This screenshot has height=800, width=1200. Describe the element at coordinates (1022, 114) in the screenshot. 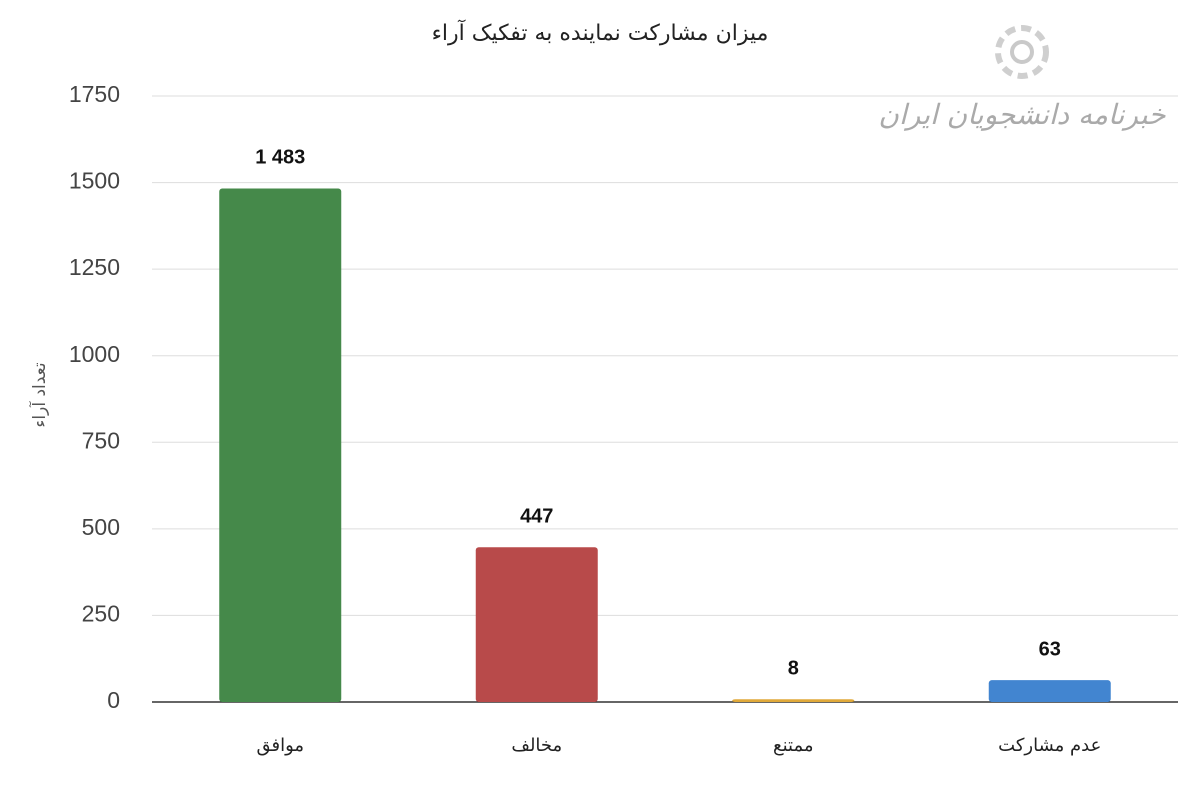

I see `watermark: خبرنامه دانشجویان ایران` at that location.